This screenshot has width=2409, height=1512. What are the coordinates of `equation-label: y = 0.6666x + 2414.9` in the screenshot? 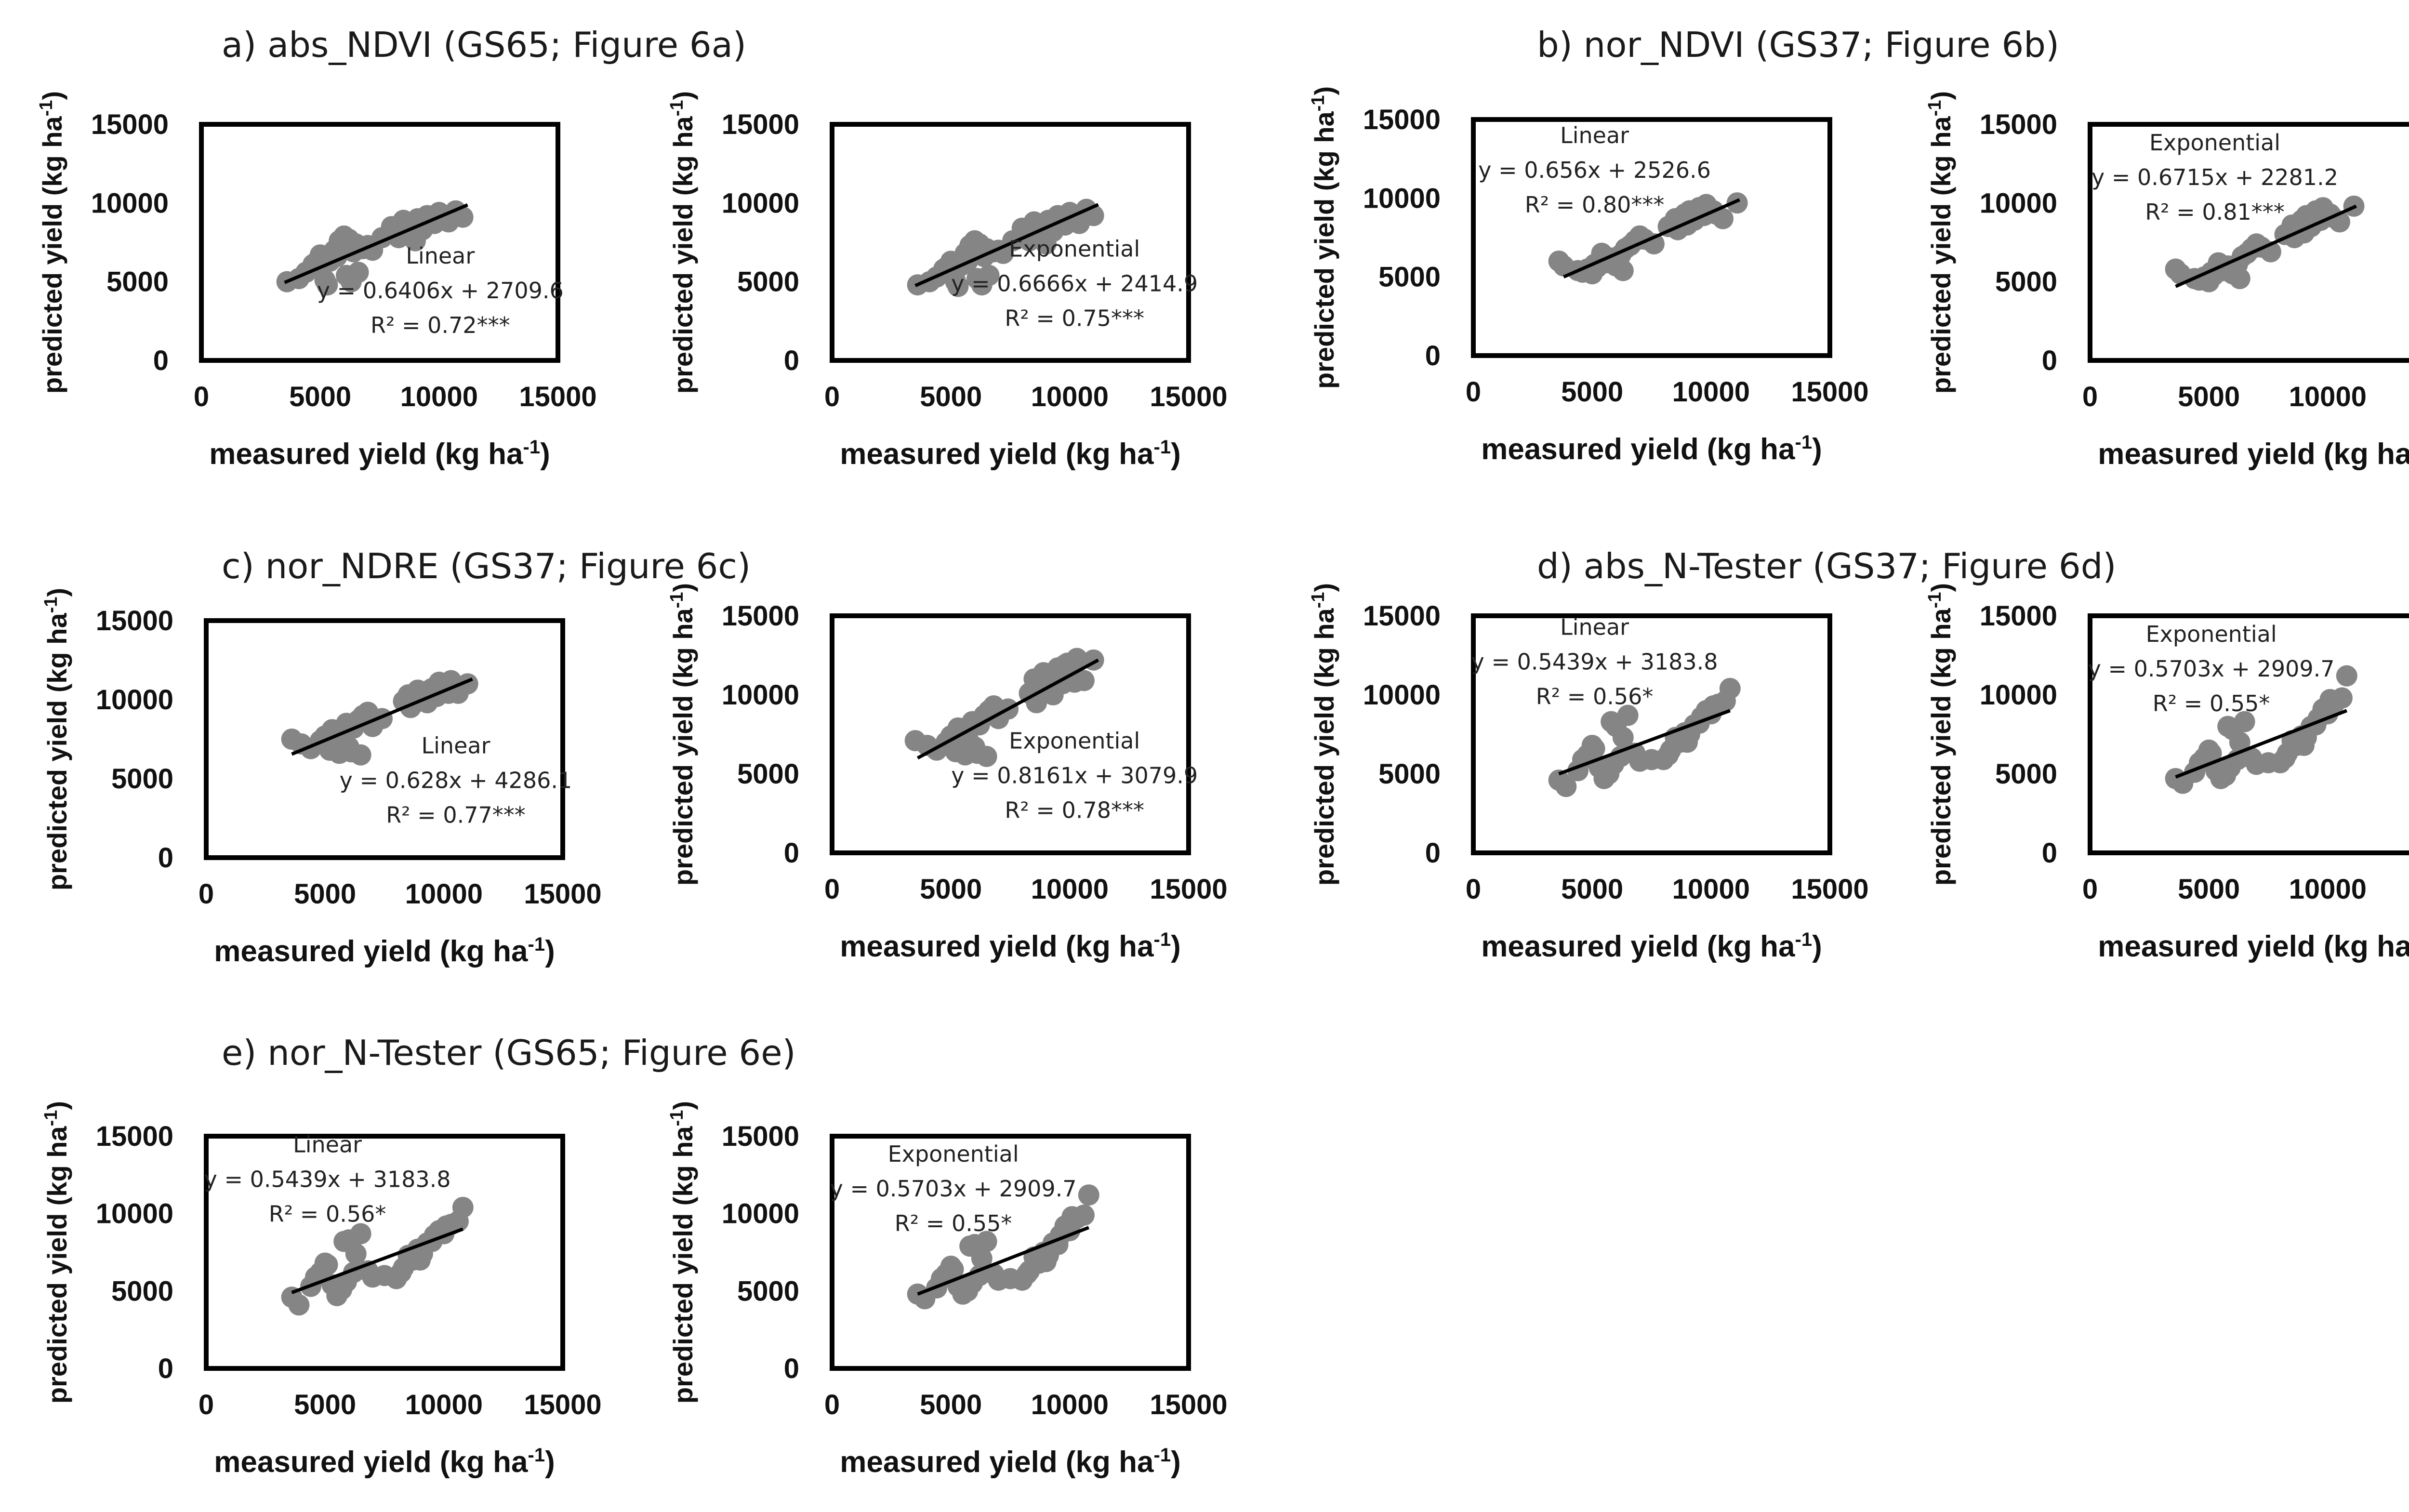 It's located at (1074, 283).